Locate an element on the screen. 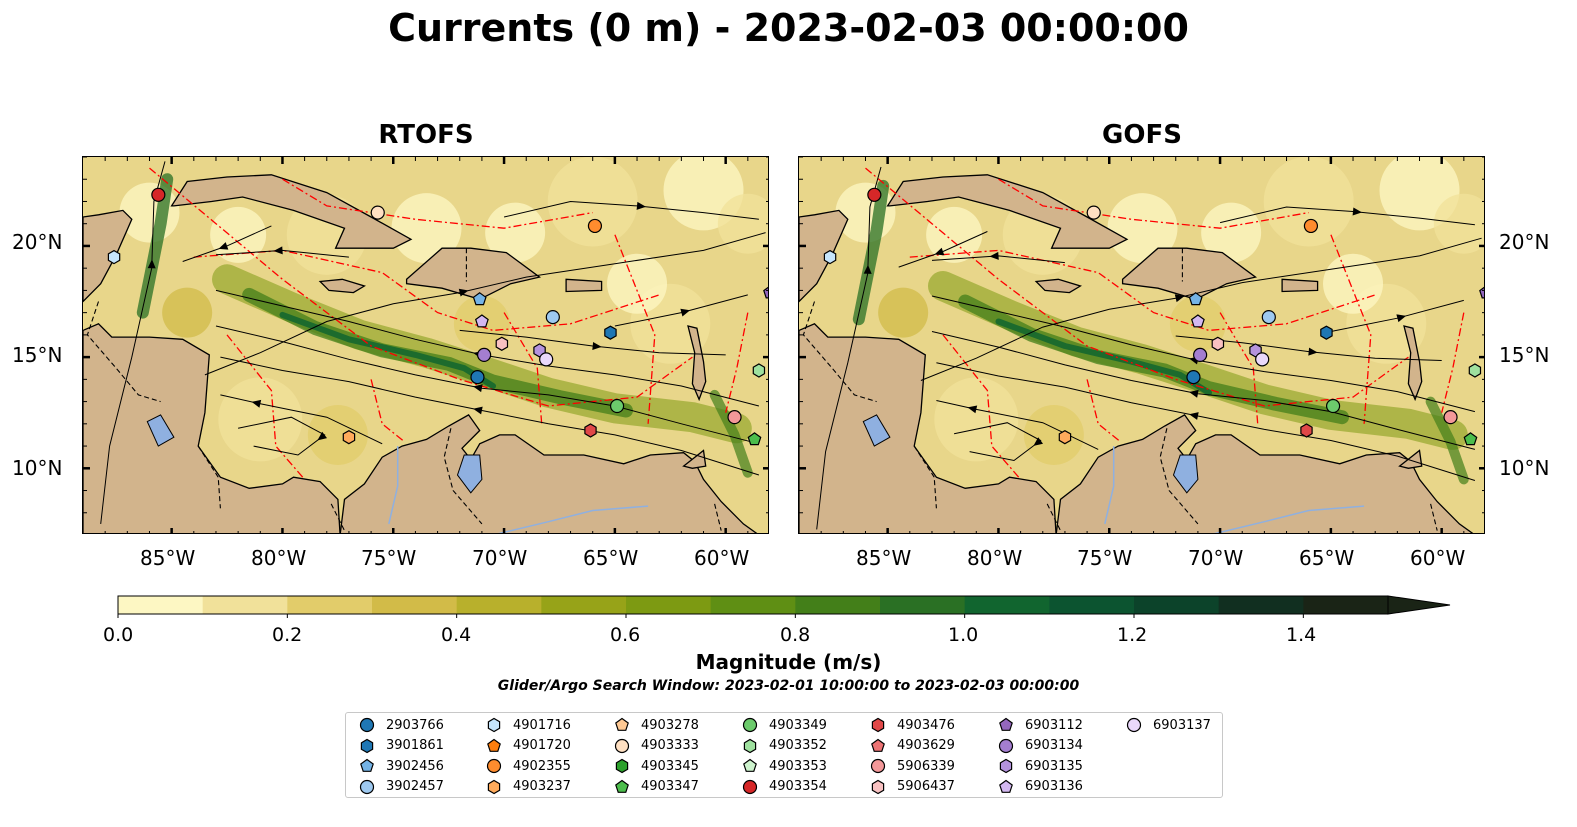 This screenshot has width=1577, height=827. colorbar-tick-label: 1.2 is located at coordinates (1132, 635).